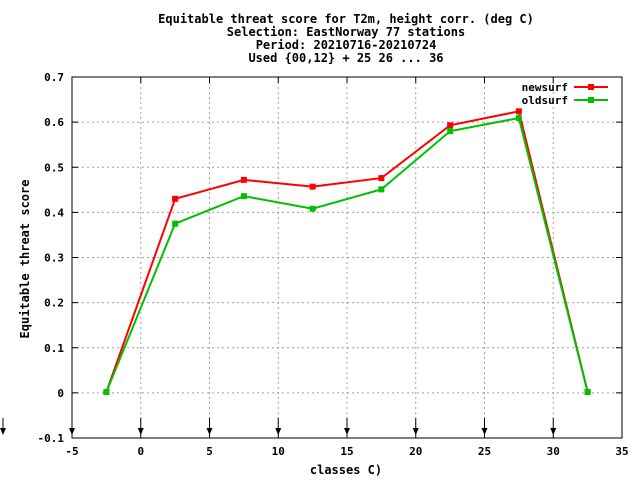 This screenshot has height=480, width=640. I want to click on y-tick-label: 0.5, so click(54, 167).